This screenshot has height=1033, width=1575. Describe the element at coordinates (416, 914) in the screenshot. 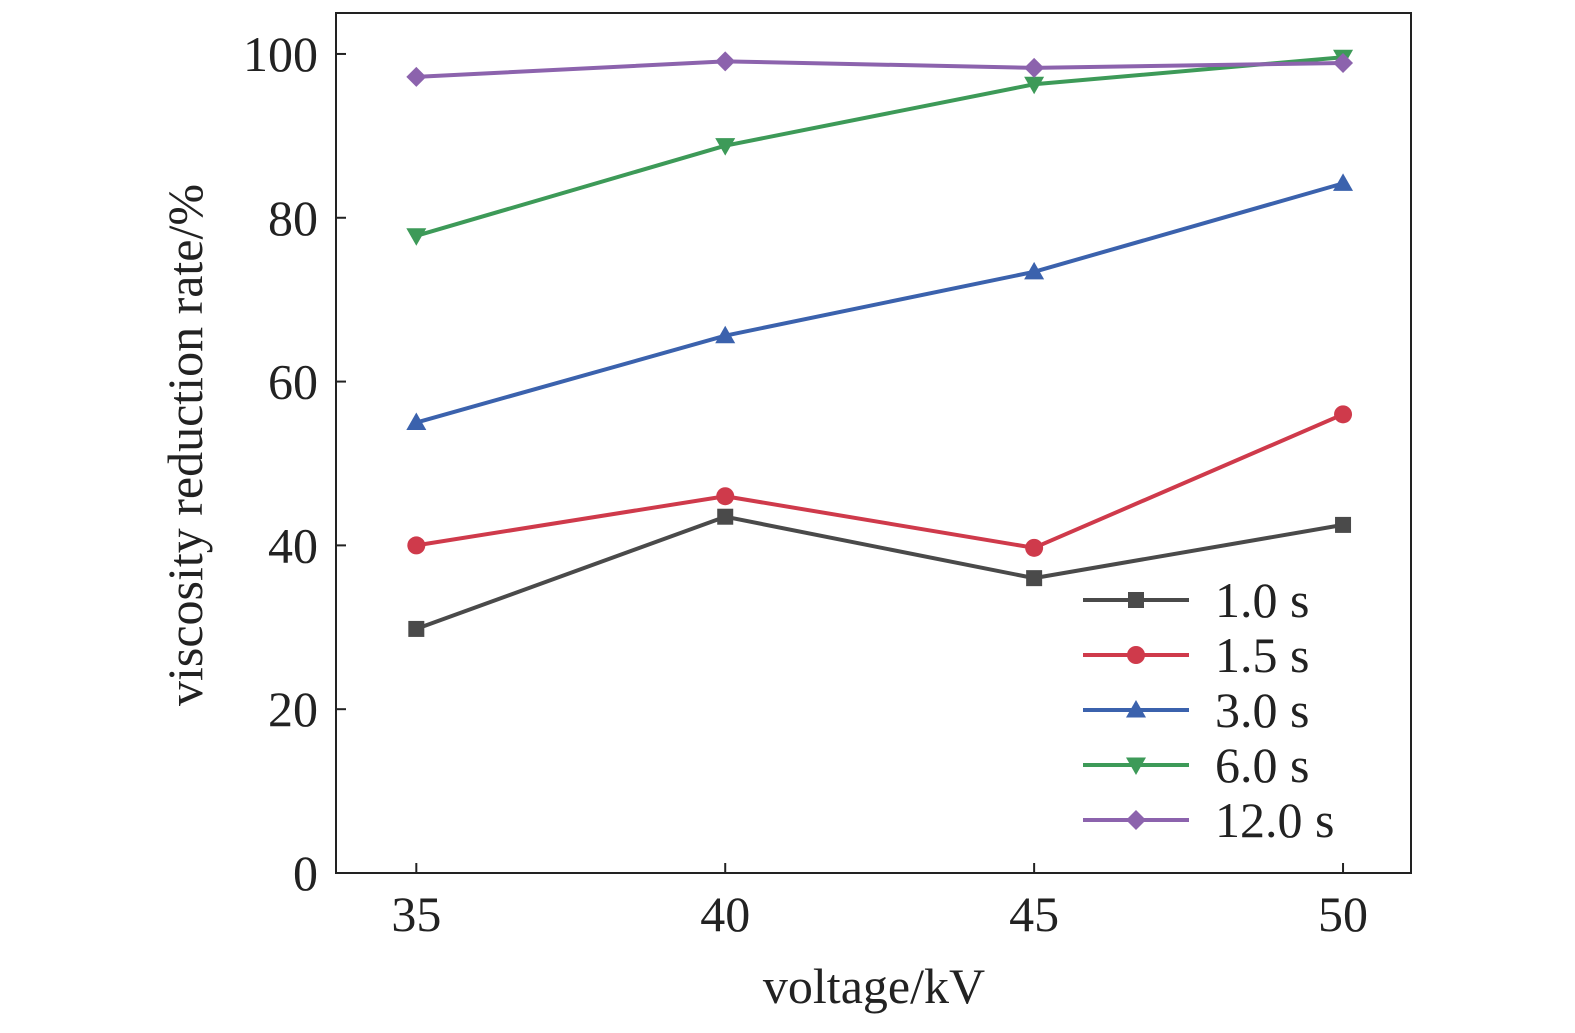

I see `x-tick-label-35: 35` at that location.